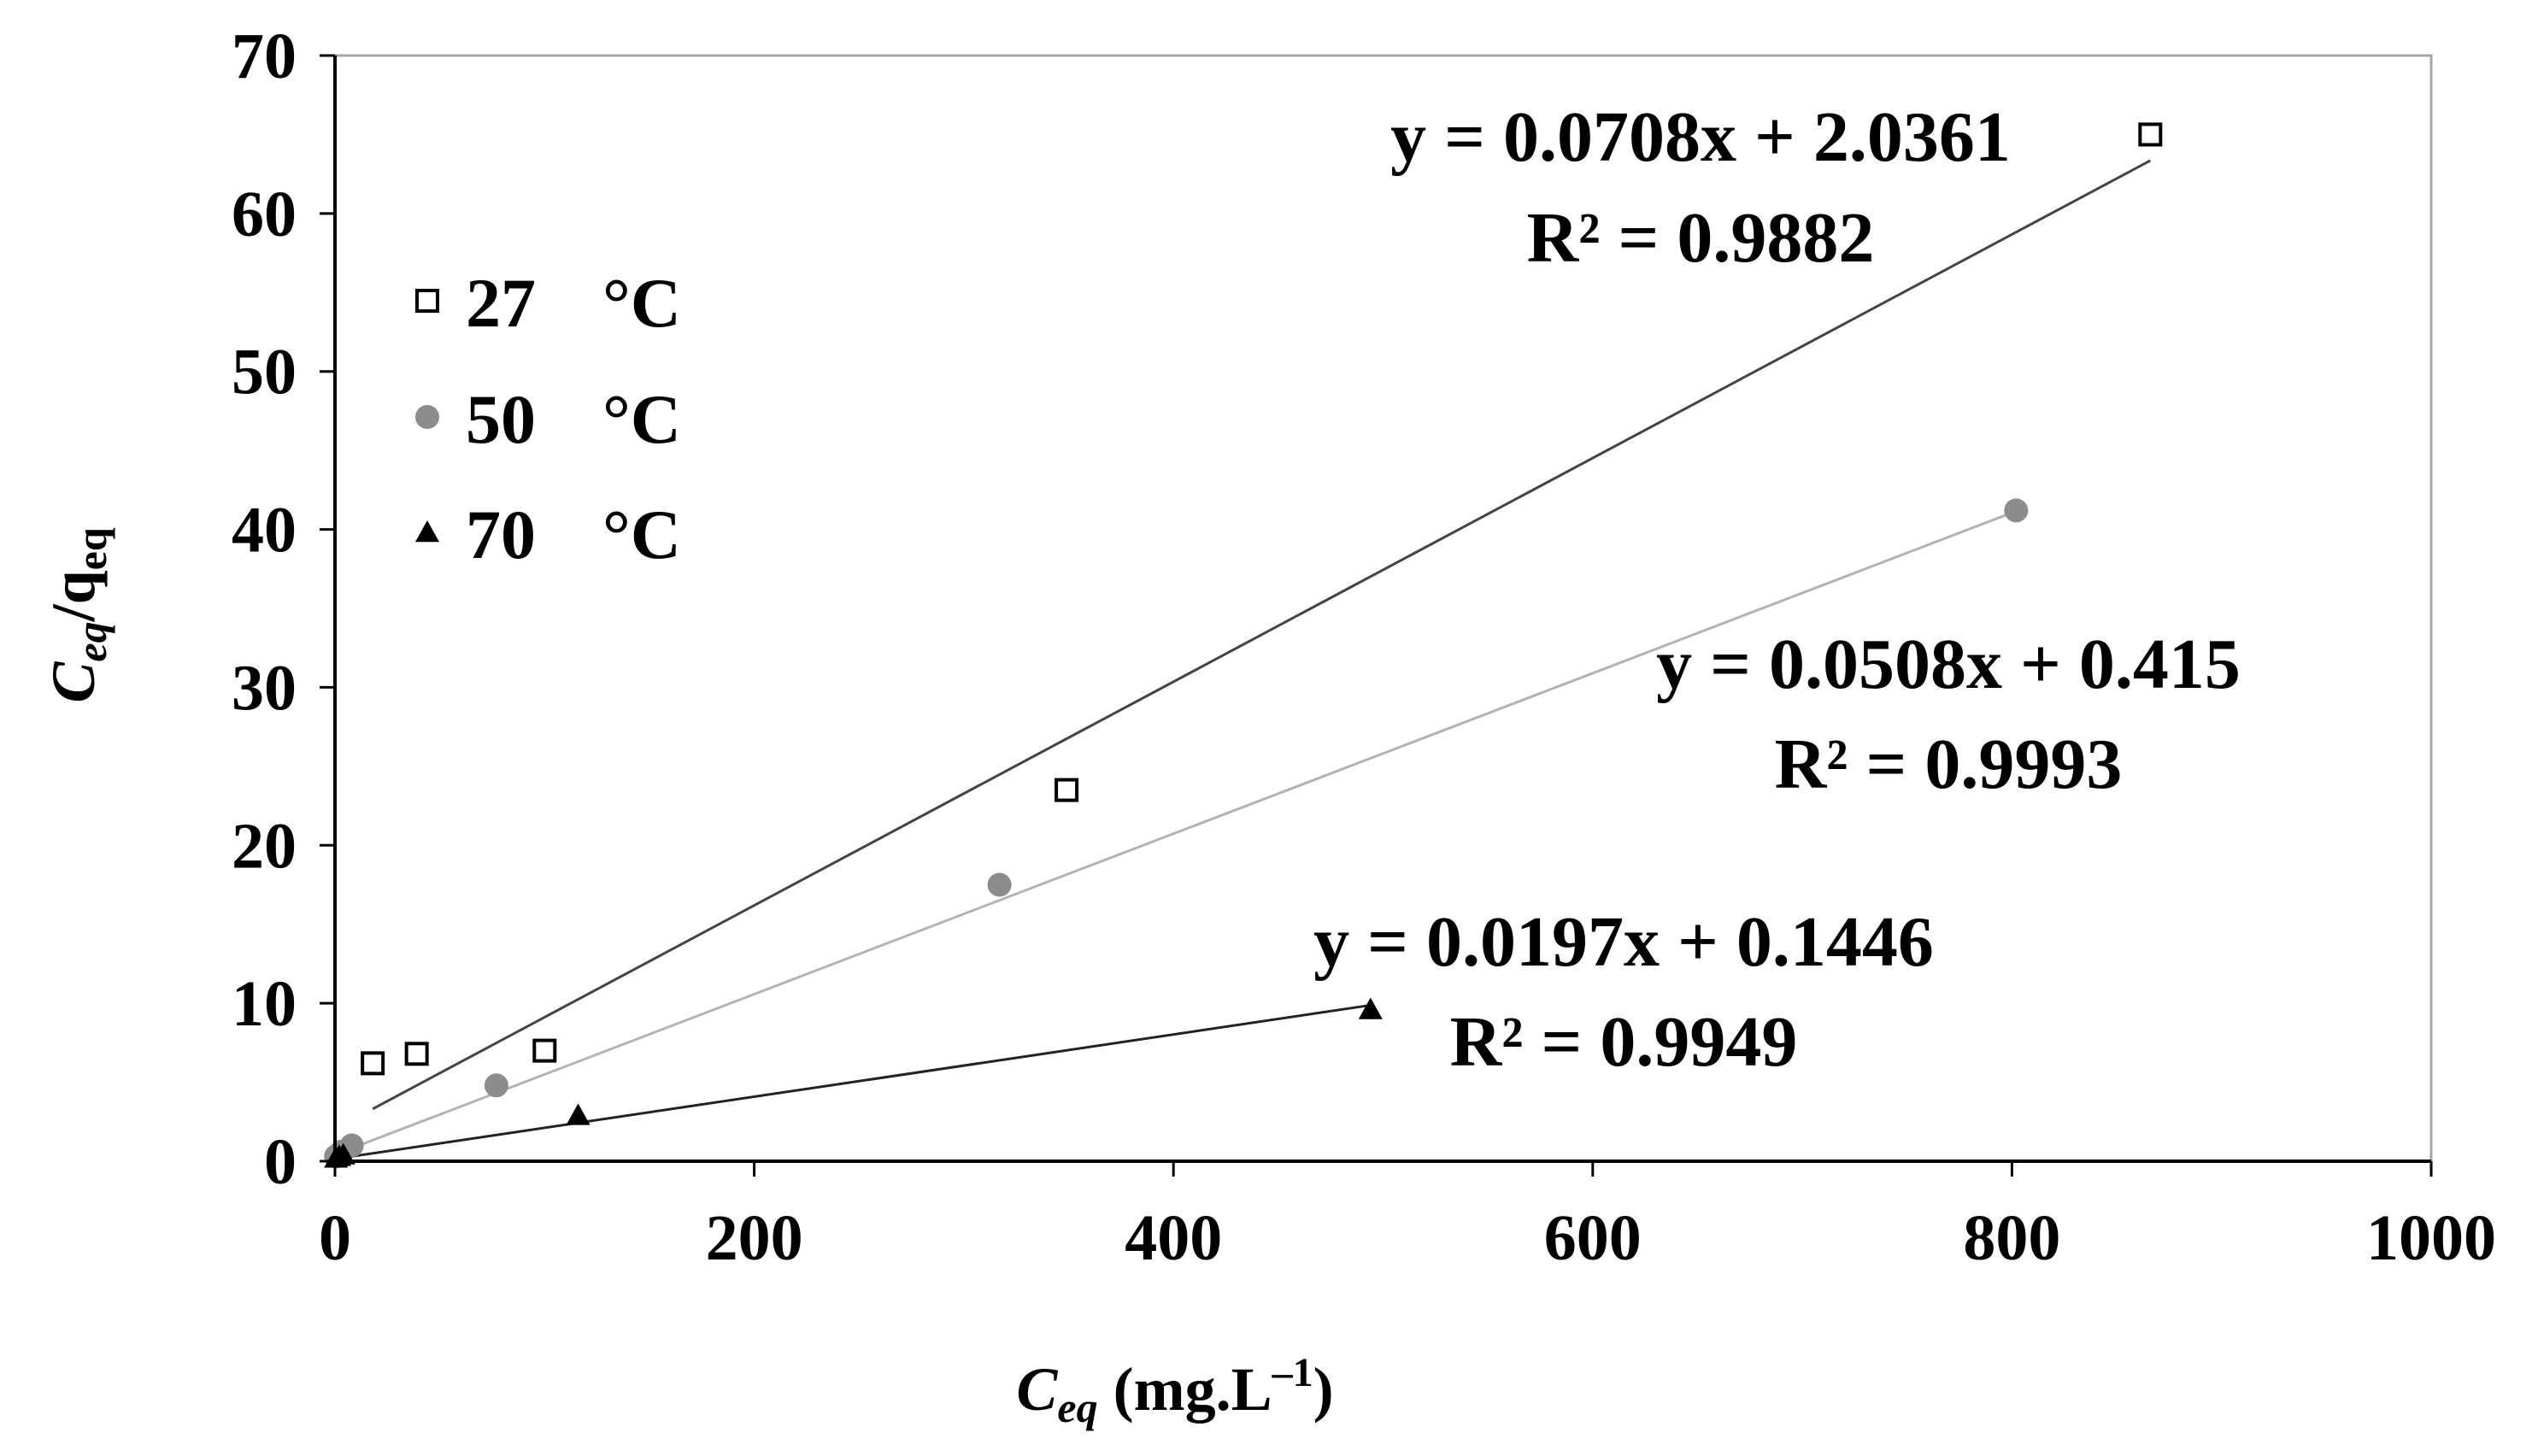  I want to click on y-axis-label: Ceq/qeq, so click(77, 615).